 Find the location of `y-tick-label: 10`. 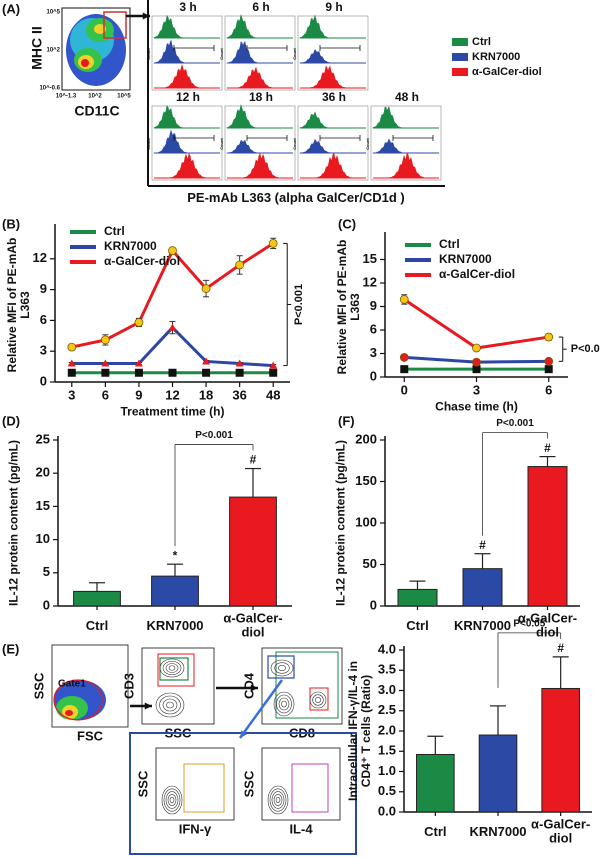

y-tick-label: 10 is located at coordinates (43, 538).